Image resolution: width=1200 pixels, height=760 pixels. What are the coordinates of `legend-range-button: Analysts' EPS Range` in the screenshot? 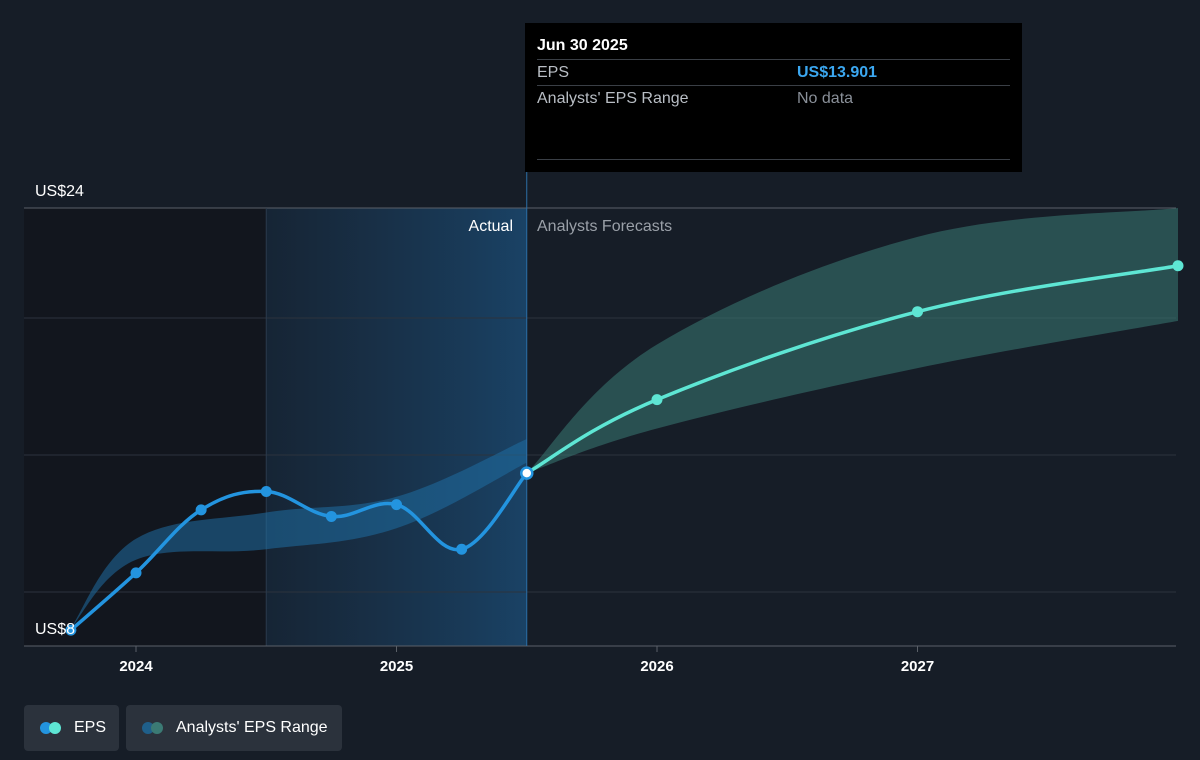 It's located at (234, 728).